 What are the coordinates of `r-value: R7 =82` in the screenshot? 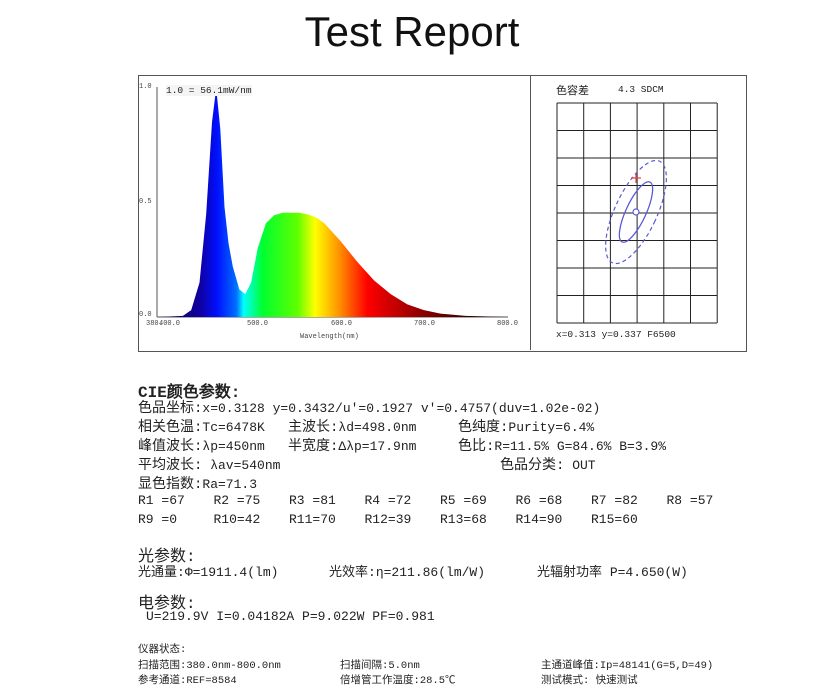 It's located at (614, 500).